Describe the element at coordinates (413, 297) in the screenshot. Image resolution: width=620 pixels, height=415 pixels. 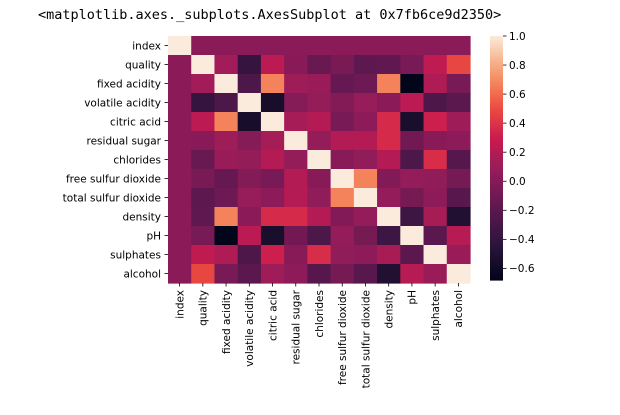
I see `column-label: pH` at that location.